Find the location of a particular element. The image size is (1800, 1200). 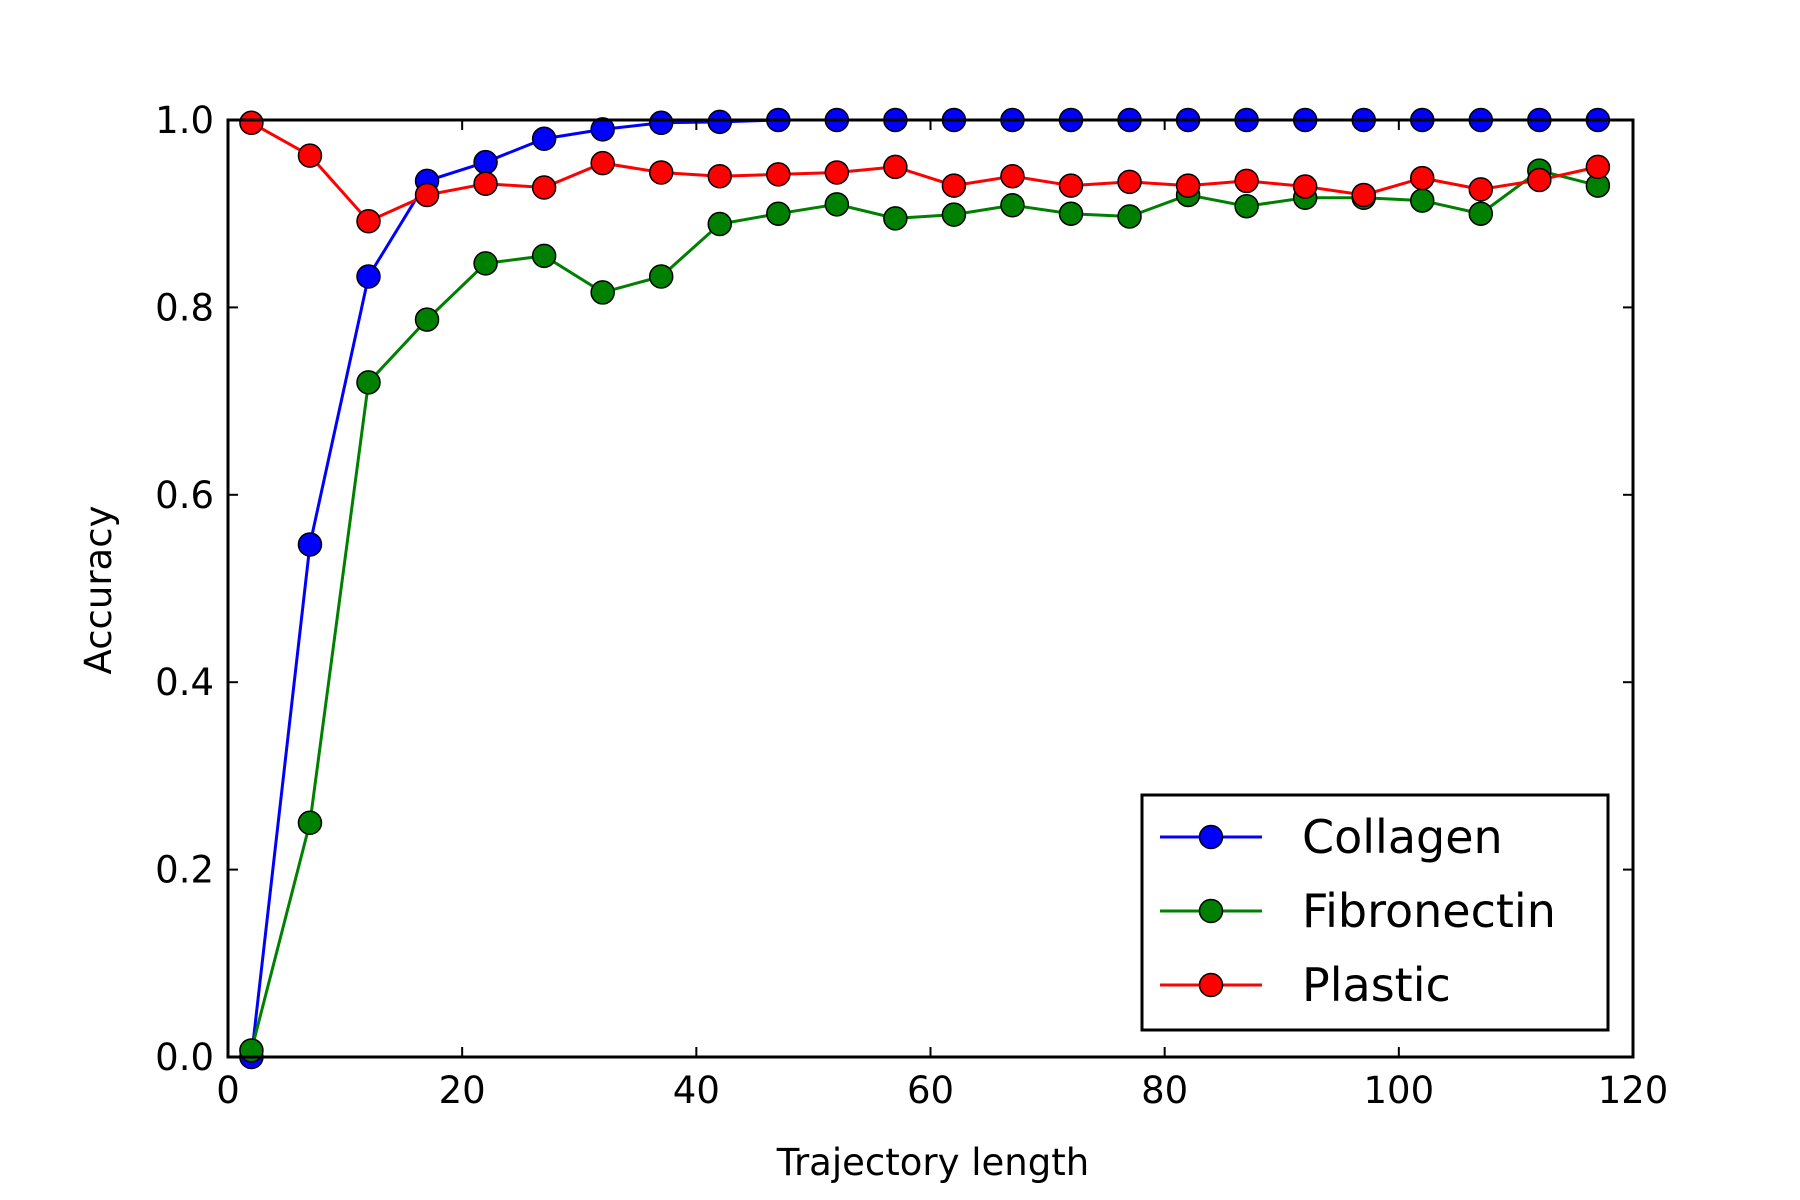

y-tick-label: 0.8 is located at coordinates (184, 307).